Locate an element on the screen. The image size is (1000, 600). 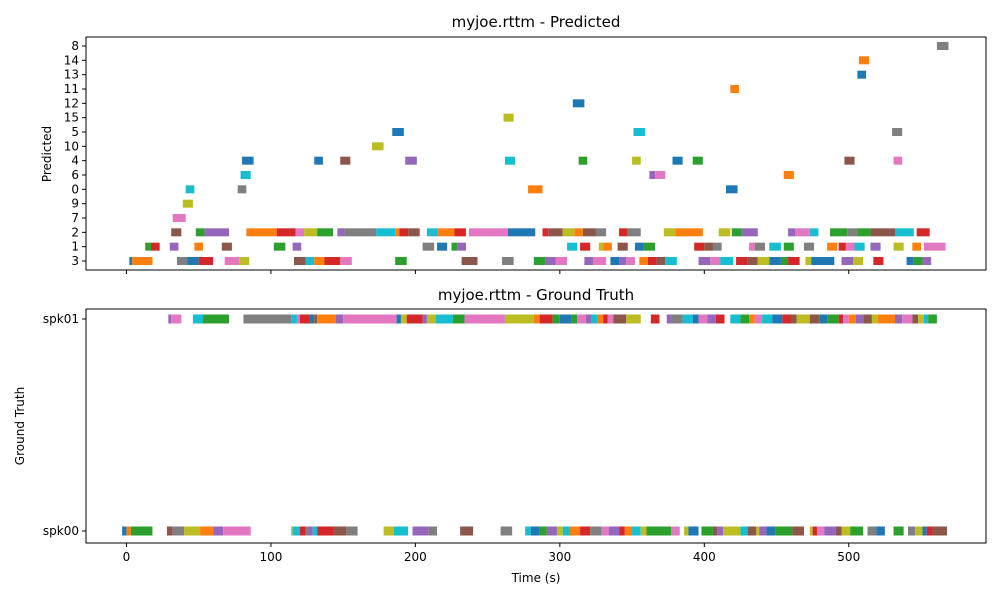
predicted-y-tick-label: 9 is located at coordinates (75, 204).